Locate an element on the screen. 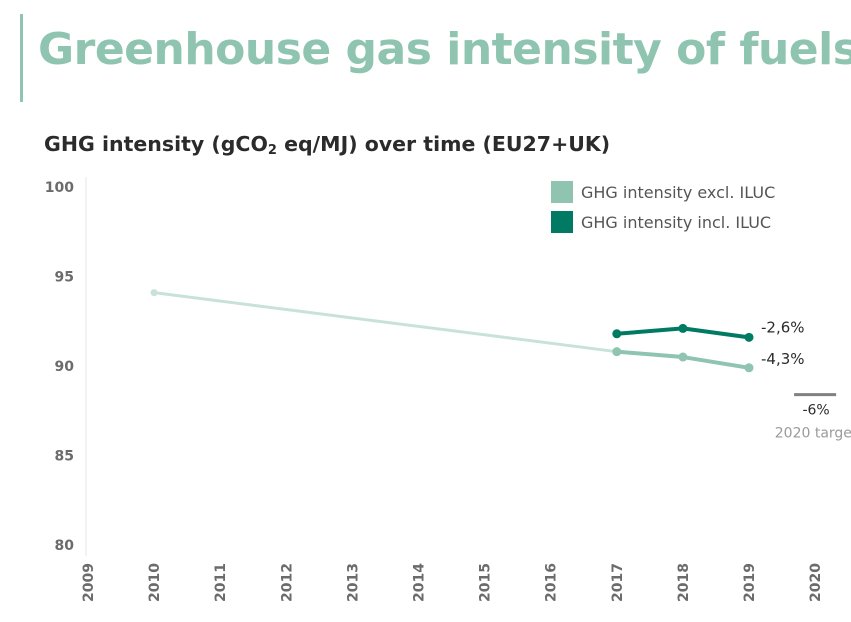  x-tick-label: 2011 is located at coordinates (221, 582).